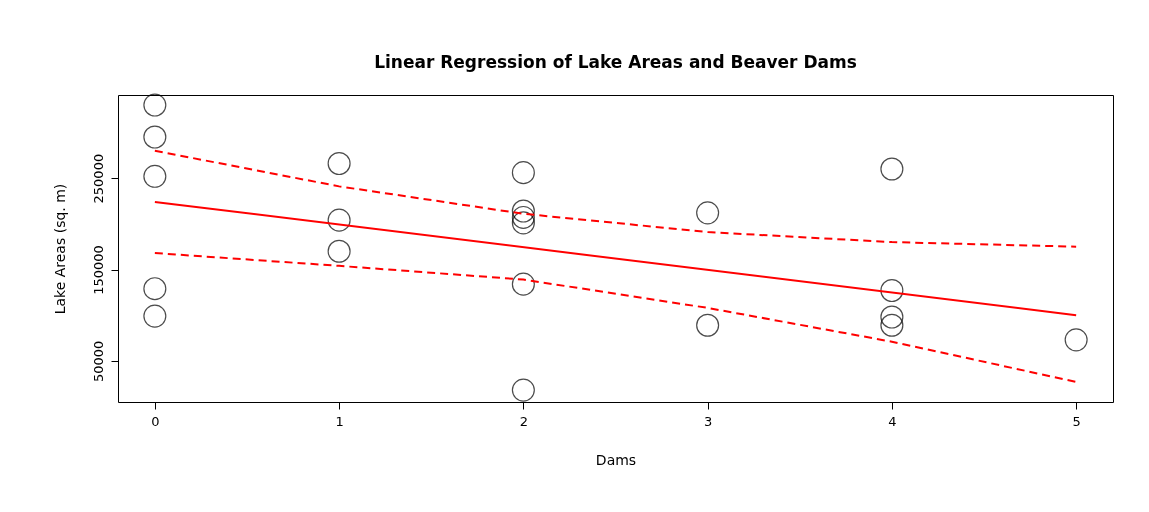 The height and width of the screenshot is (512, 1149). What do you see at coordinates (524, 421) in the screenshot?
I see `x-tick-label: 2` at bounding box center [524, 421].